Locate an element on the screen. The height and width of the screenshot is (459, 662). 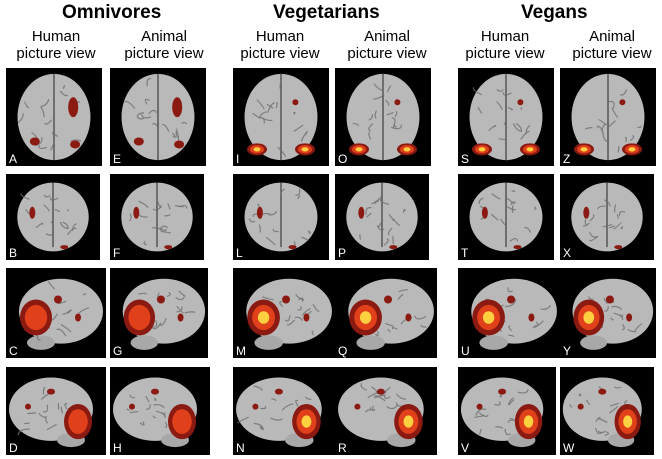
panel-letter: V is located at coordinates (465, 448).